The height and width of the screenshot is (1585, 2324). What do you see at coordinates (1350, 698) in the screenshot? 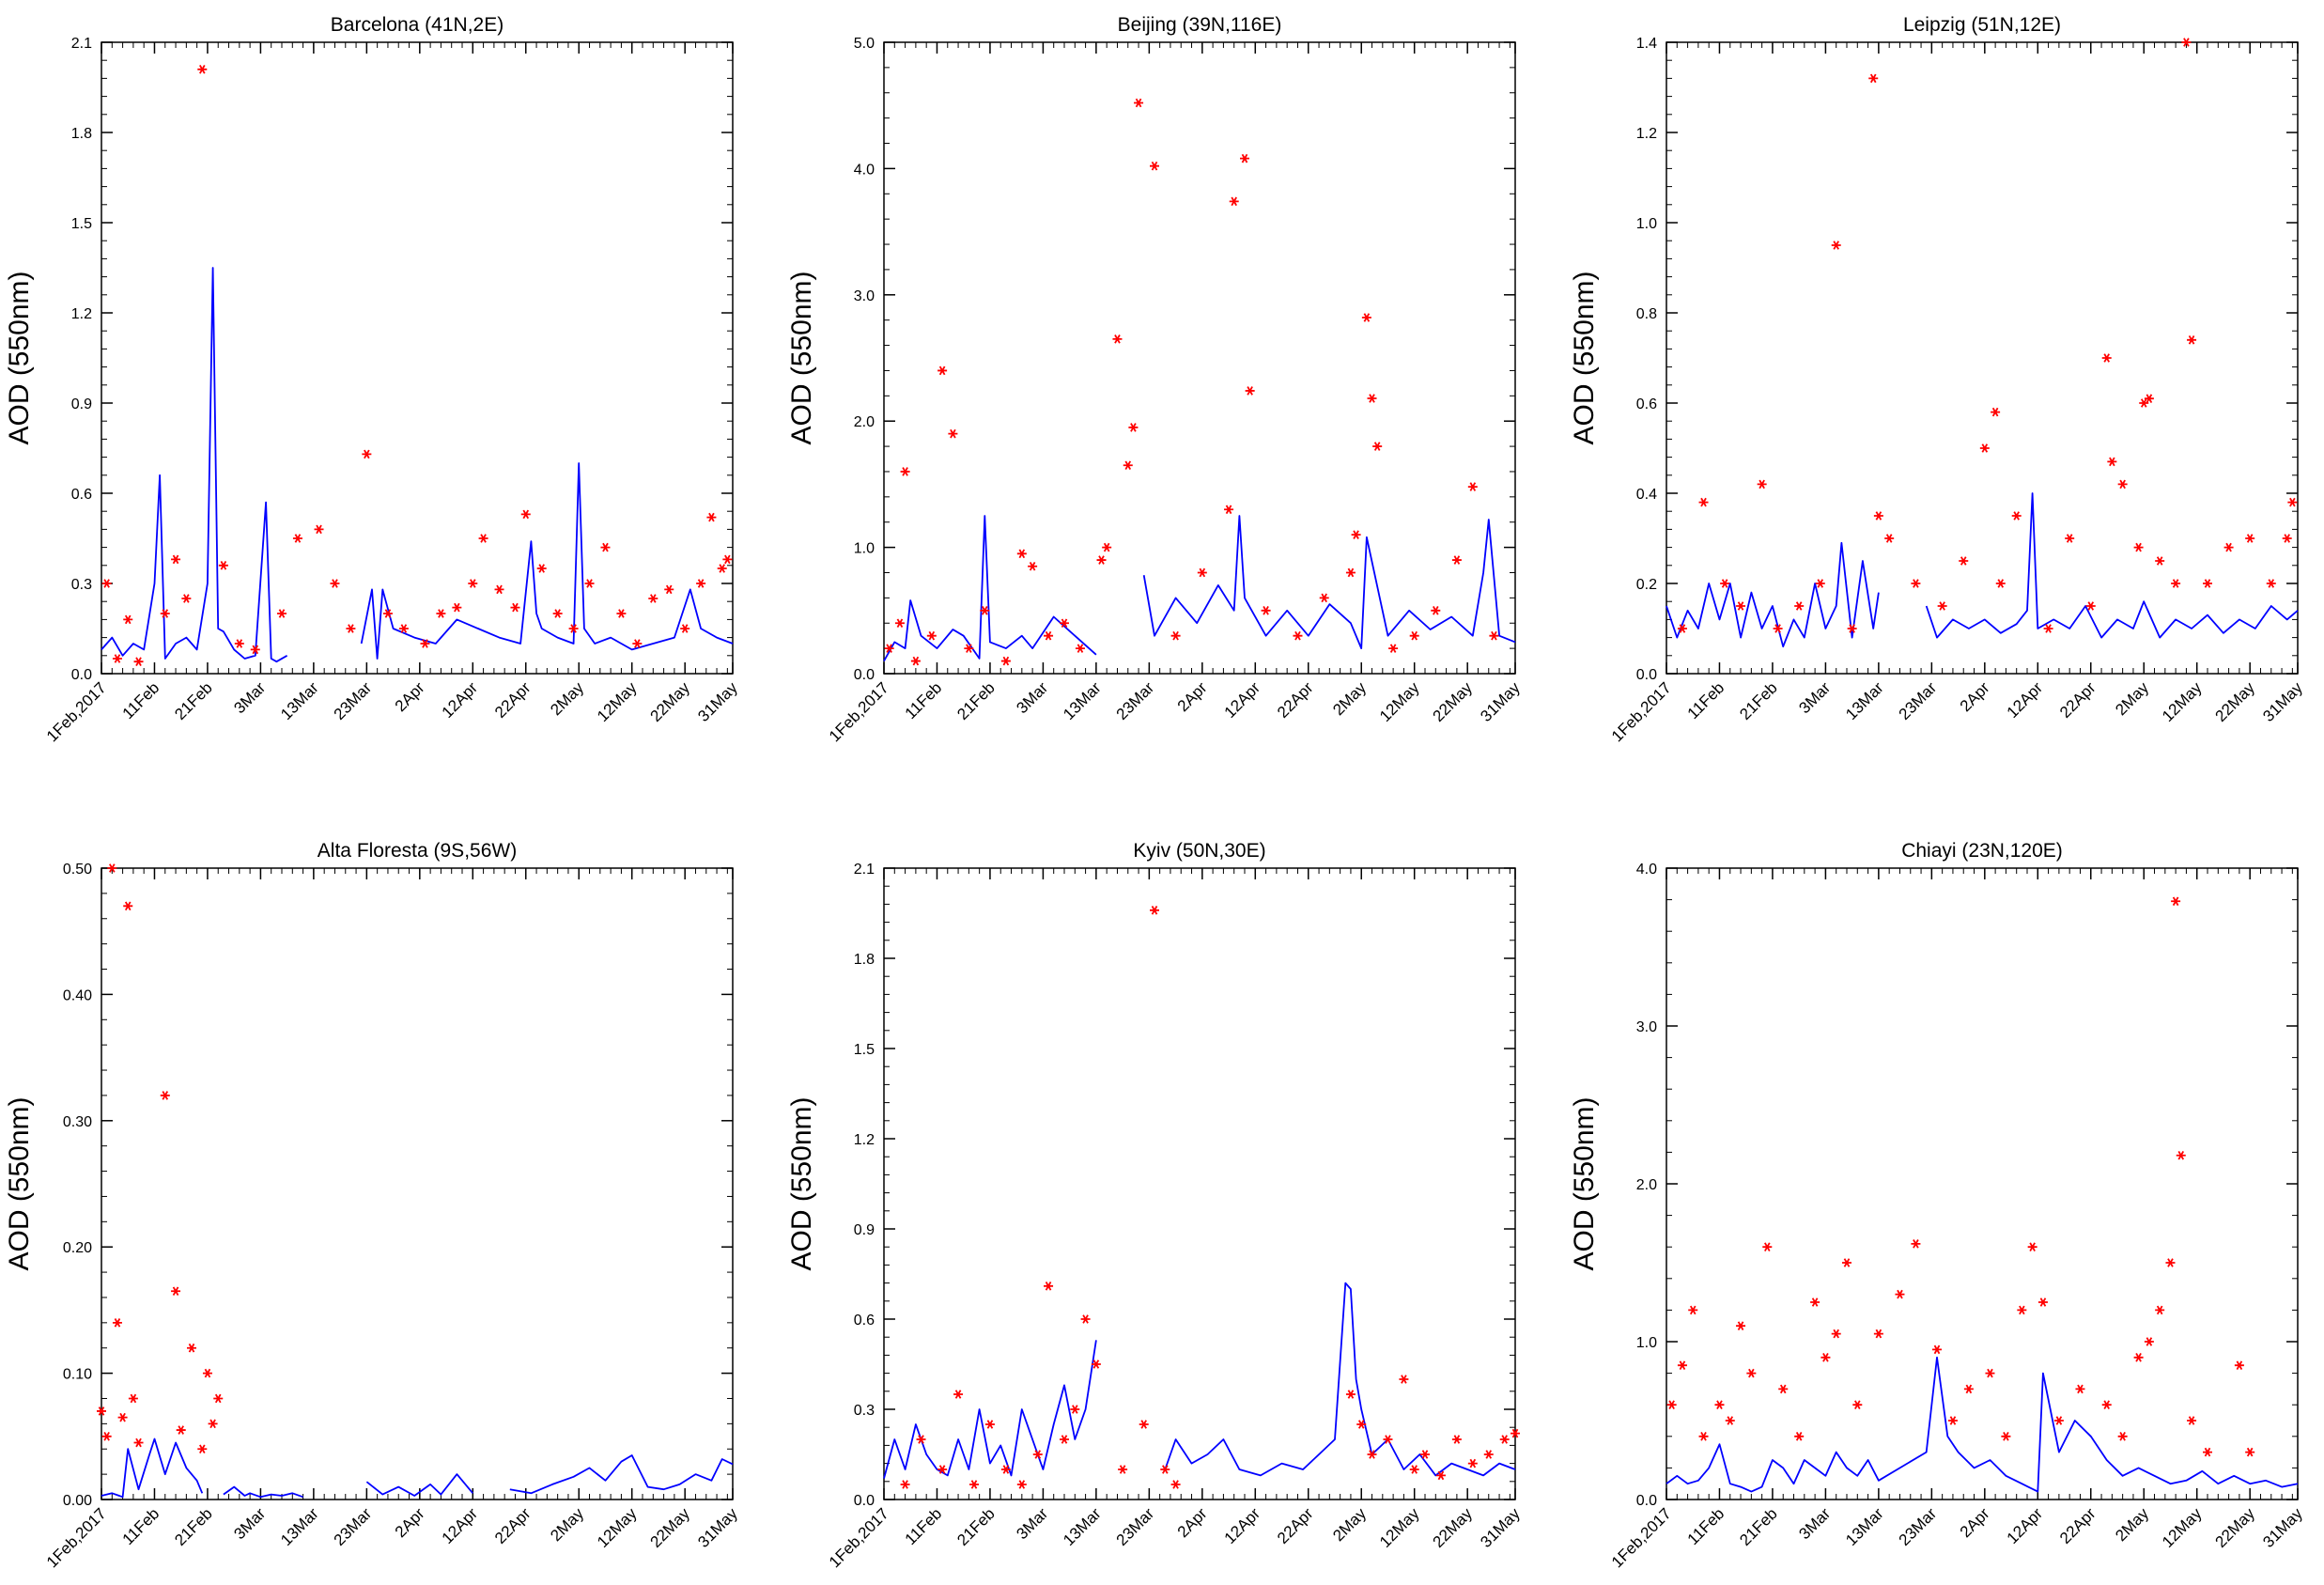
I see `x-tick-label: 2May` at bounding box center [1350, 698].